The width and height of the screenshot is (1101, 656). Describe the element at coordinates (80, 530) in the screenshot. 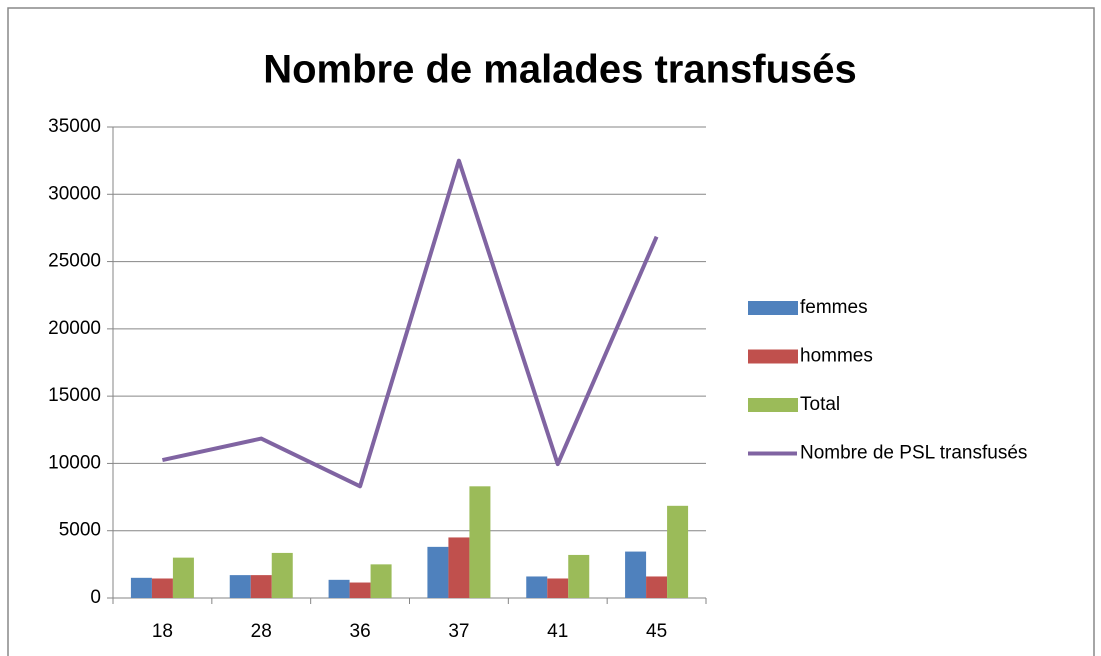

I see `y-tick-label: 5000` at that location.